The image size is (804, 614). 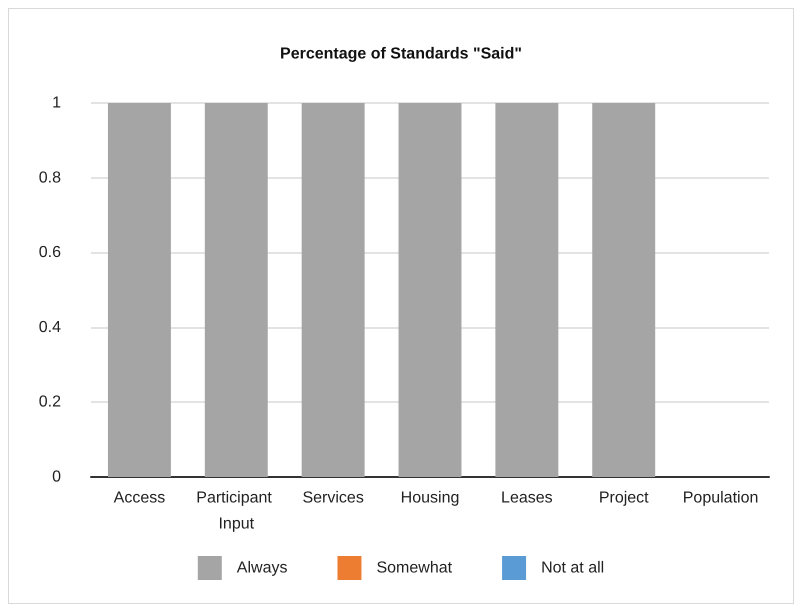 I want to click on x-tick-label: Population, so click(x=720, y=498).